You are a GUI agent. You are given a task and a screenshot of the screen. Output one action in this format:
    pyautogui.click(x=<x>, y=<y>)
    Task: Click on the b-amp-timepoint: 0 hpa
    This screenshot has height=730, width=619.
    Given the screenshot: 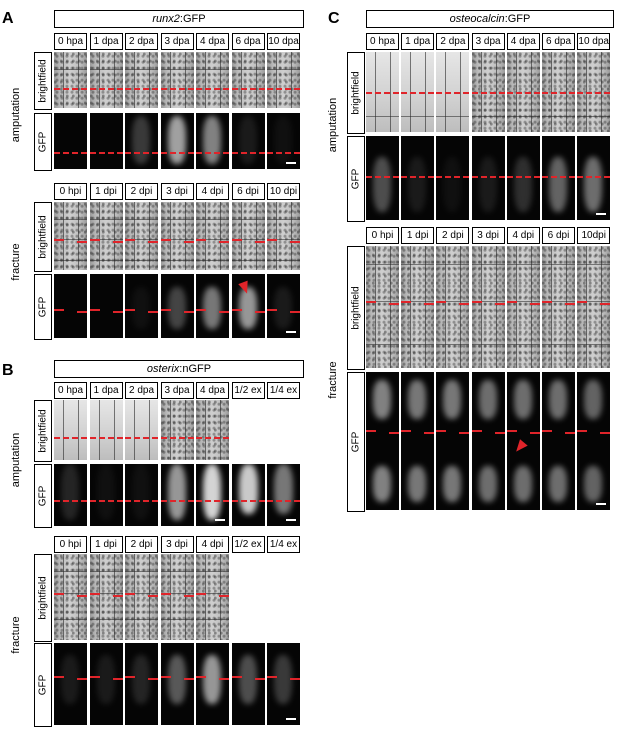 What is the action you would take?
    pyautogui.click(x=70, y=390)
    